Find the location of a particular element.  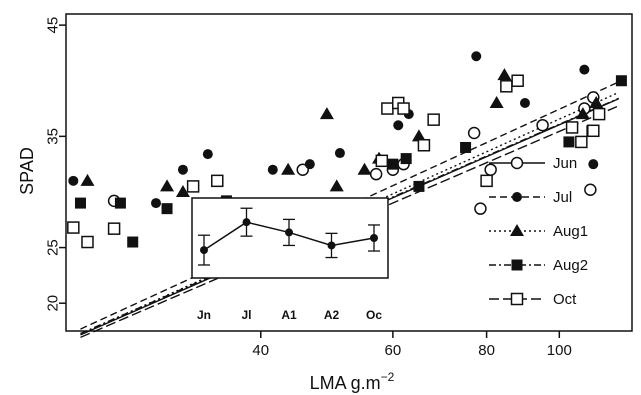

inset-label-jl: Jl is located at coordinates (246, 315).